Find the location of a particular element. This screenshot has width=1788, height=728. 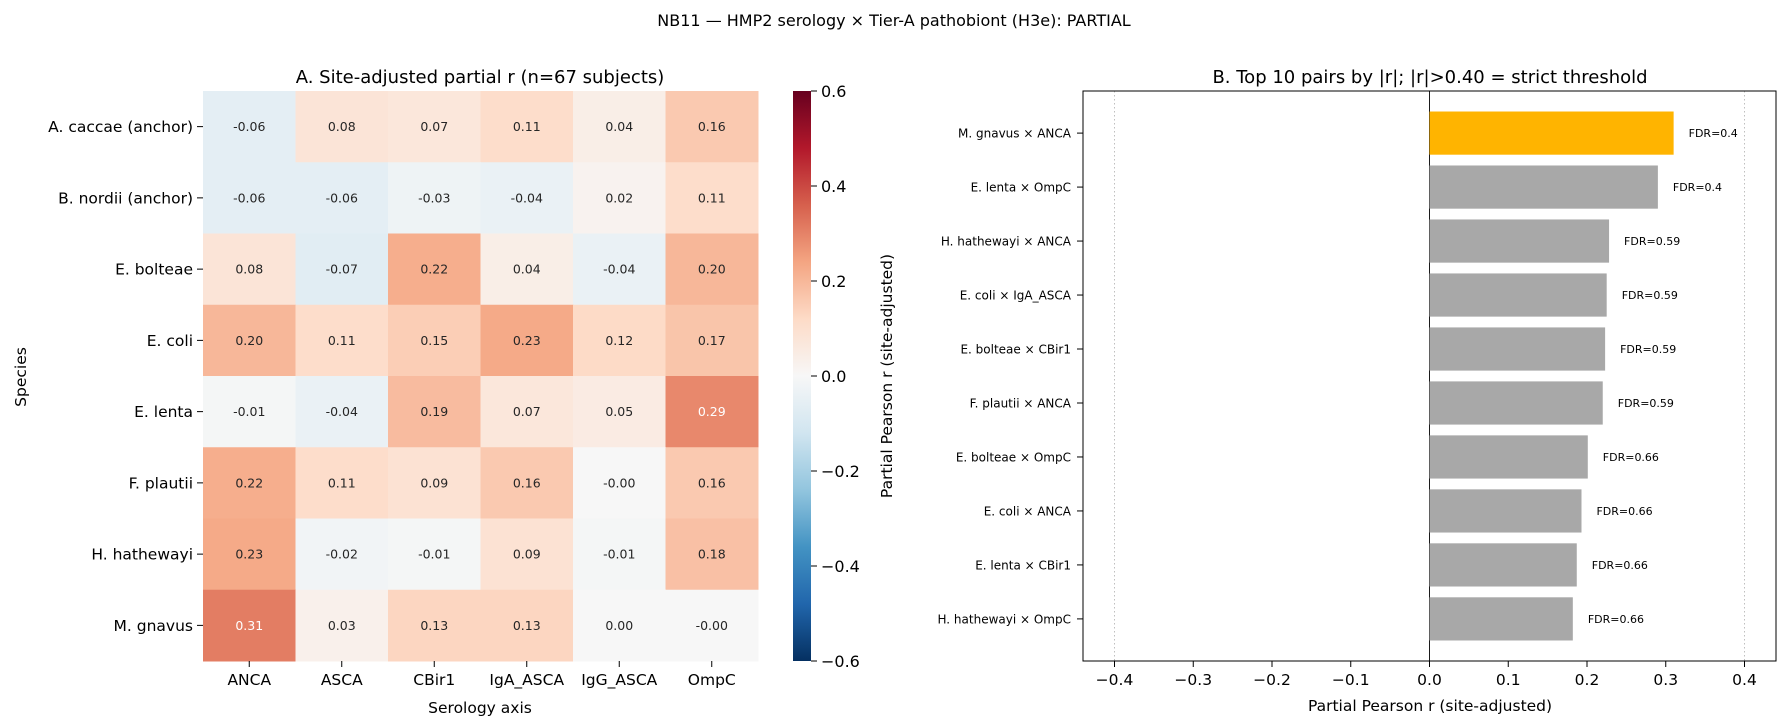

bar-category-label: F. plautii × ANCA is located at coordinates (1021, 403).